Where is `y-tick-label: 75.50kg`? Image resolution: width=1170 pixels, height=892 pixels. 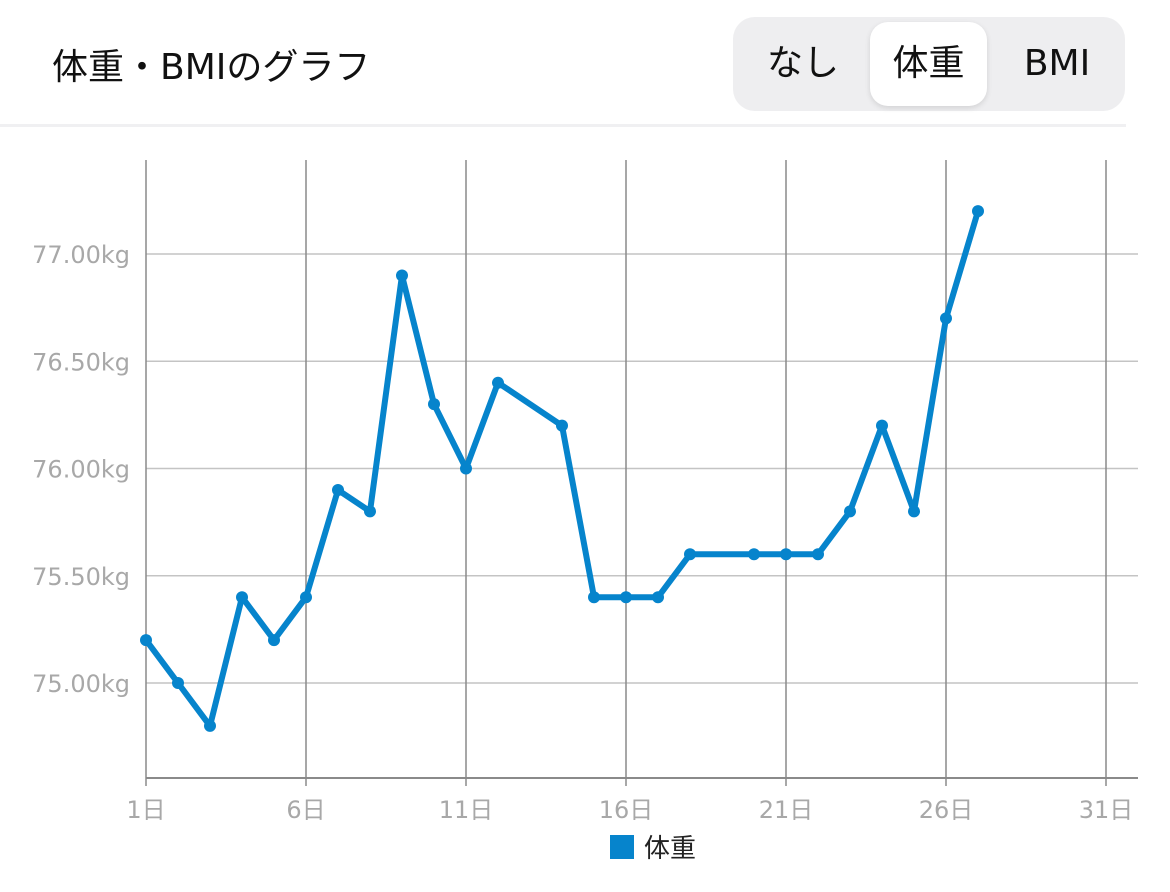 y-tick-label: 75.50kg is located at coordinates (81, 577).